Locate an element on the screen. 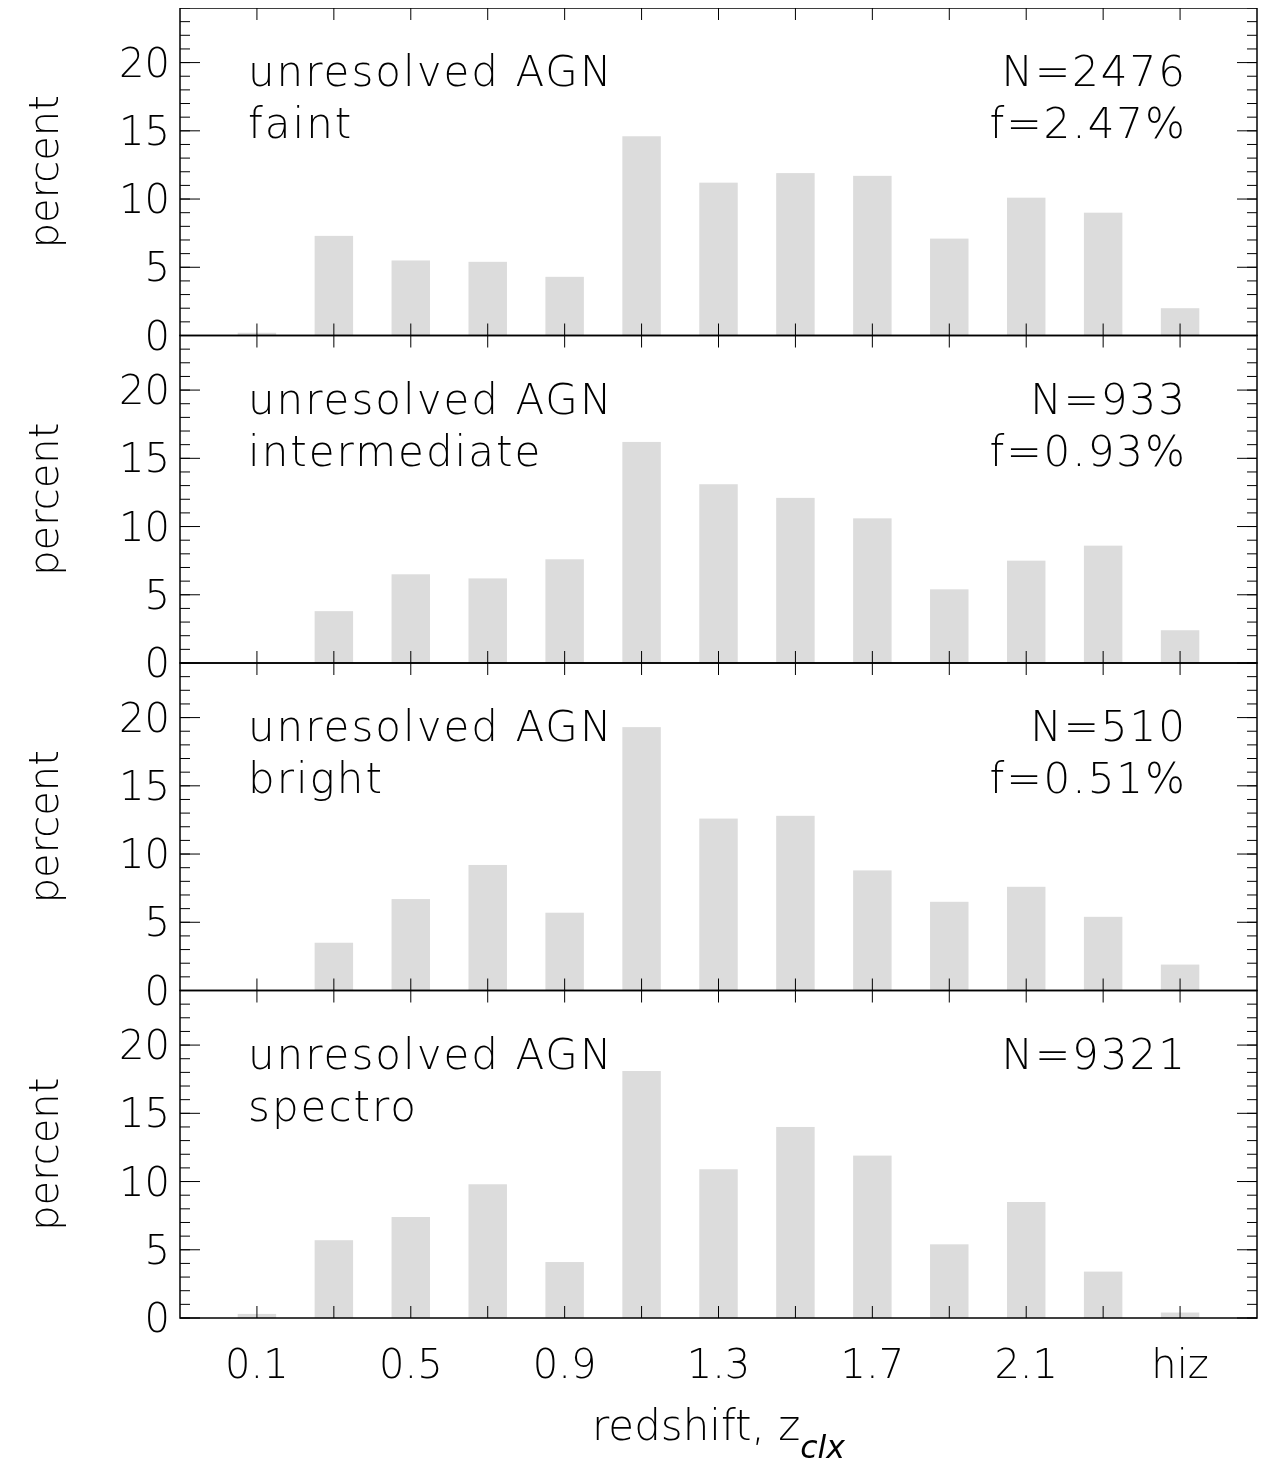 This screenshot has height=1476, width=1271. text: faint is located at coordinates (301, 123).